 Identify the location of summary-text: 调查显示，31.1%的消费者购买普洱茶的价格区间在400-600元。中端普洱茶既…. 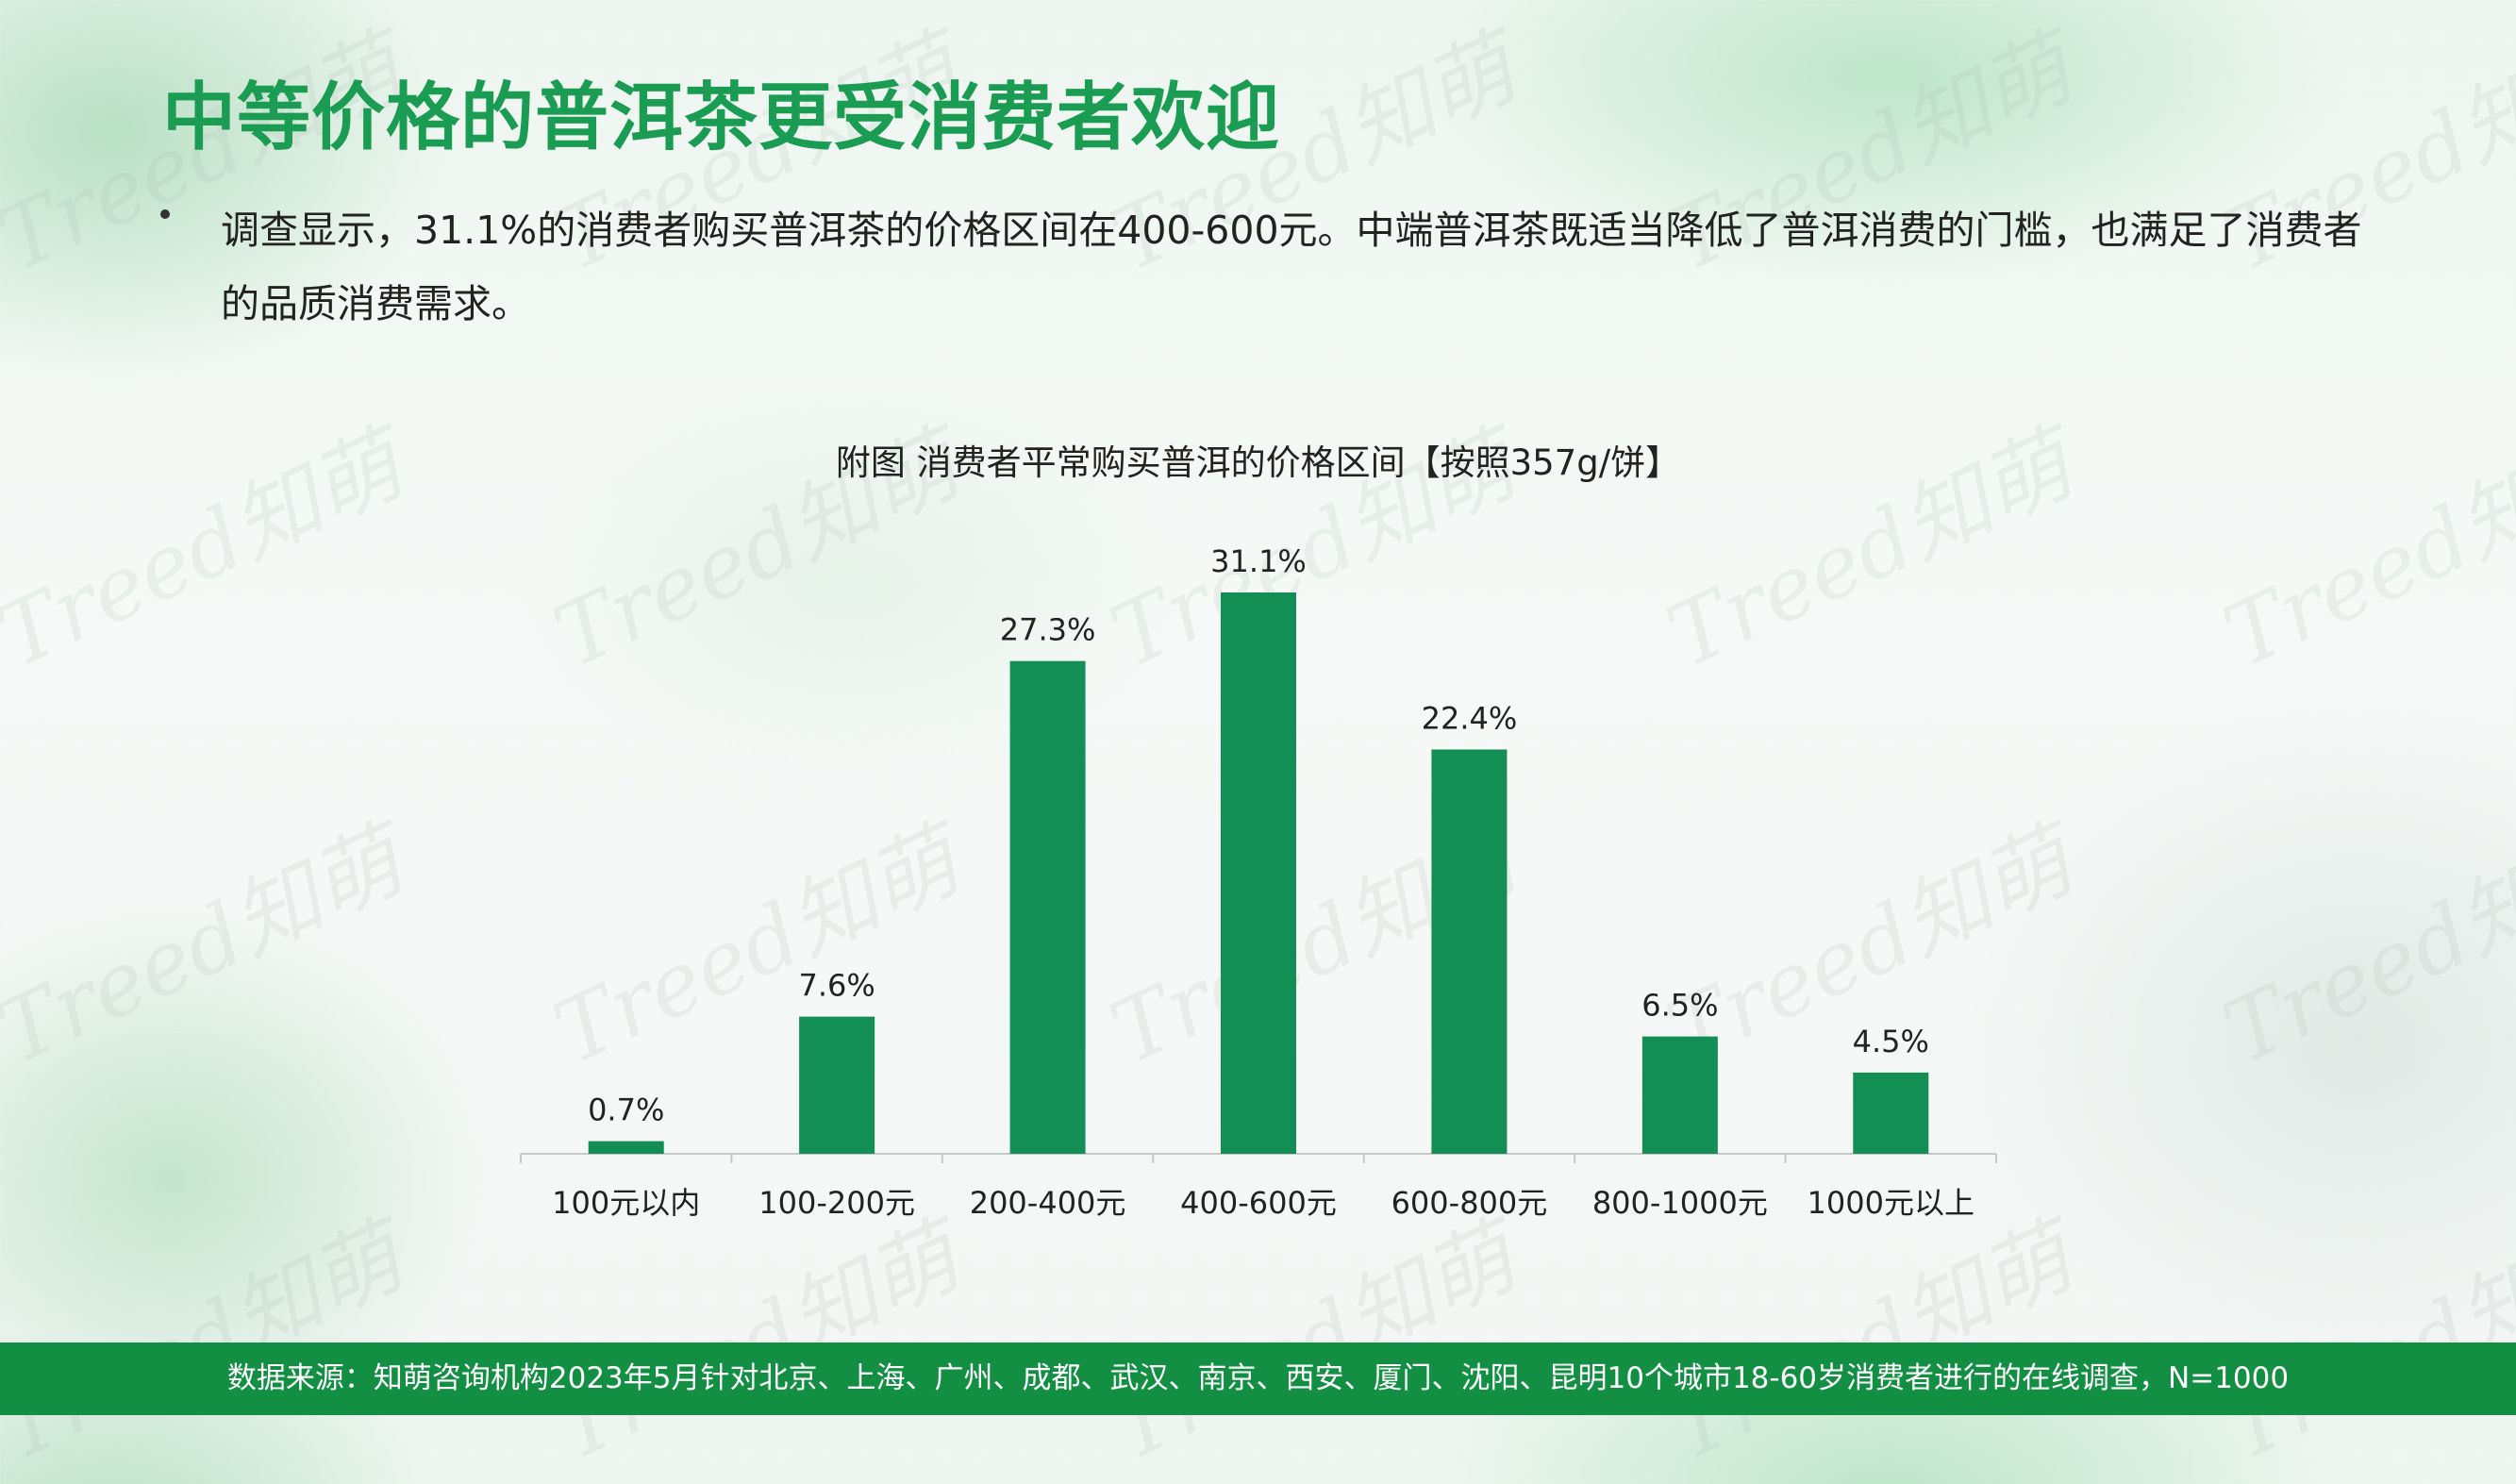
(1292, 267).